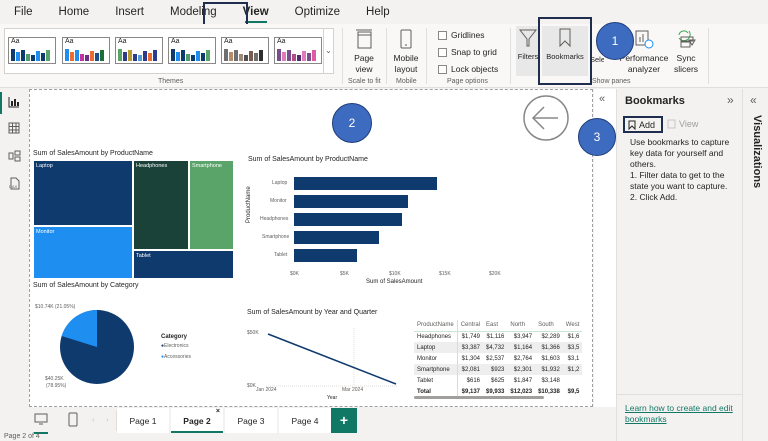  What do you see at coordinates (143, 420) in the screenshot?
I see `page-tab-1: Page 1` at bounding box center [143, 420].